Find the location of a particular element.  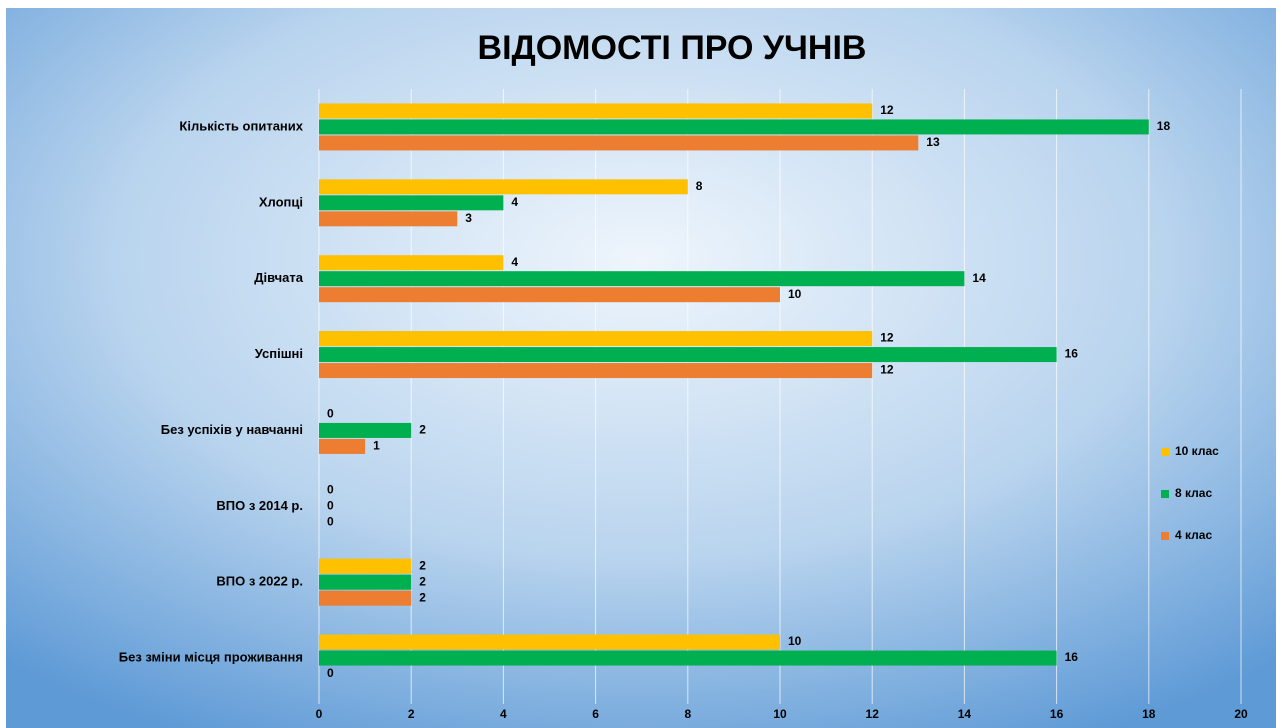

legend-label: 8 клас is located at coordinates (1193, 493).